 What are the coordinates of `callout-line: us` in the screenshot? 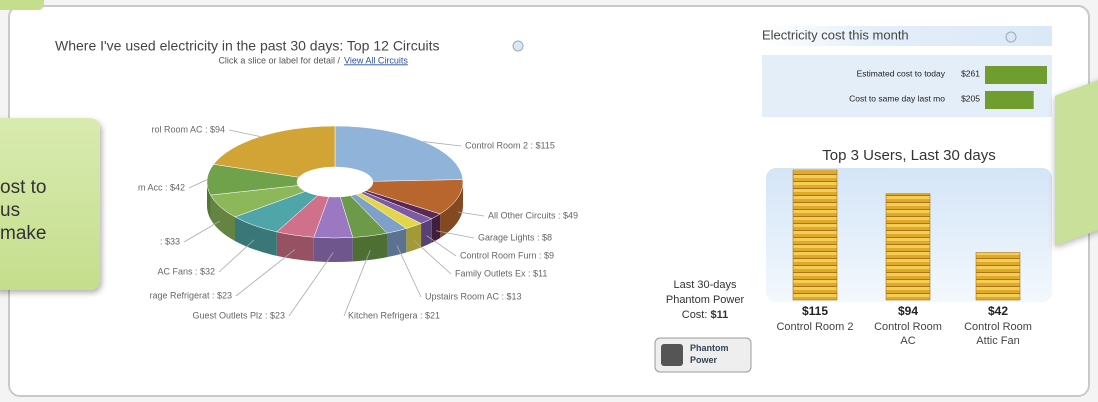 It's located at (10, 210).